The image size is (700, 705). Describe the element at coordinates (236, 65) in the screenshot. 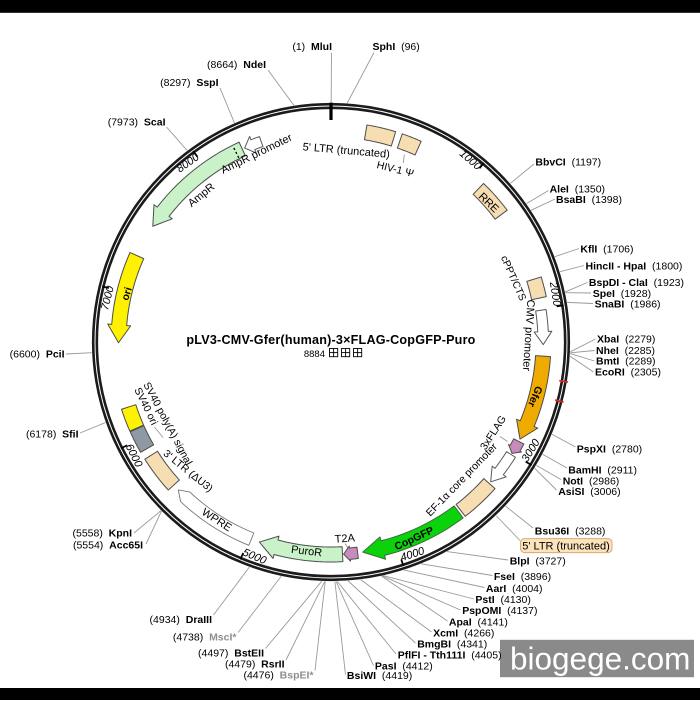

I see `svg-text: (8664) NdeI` at that location.